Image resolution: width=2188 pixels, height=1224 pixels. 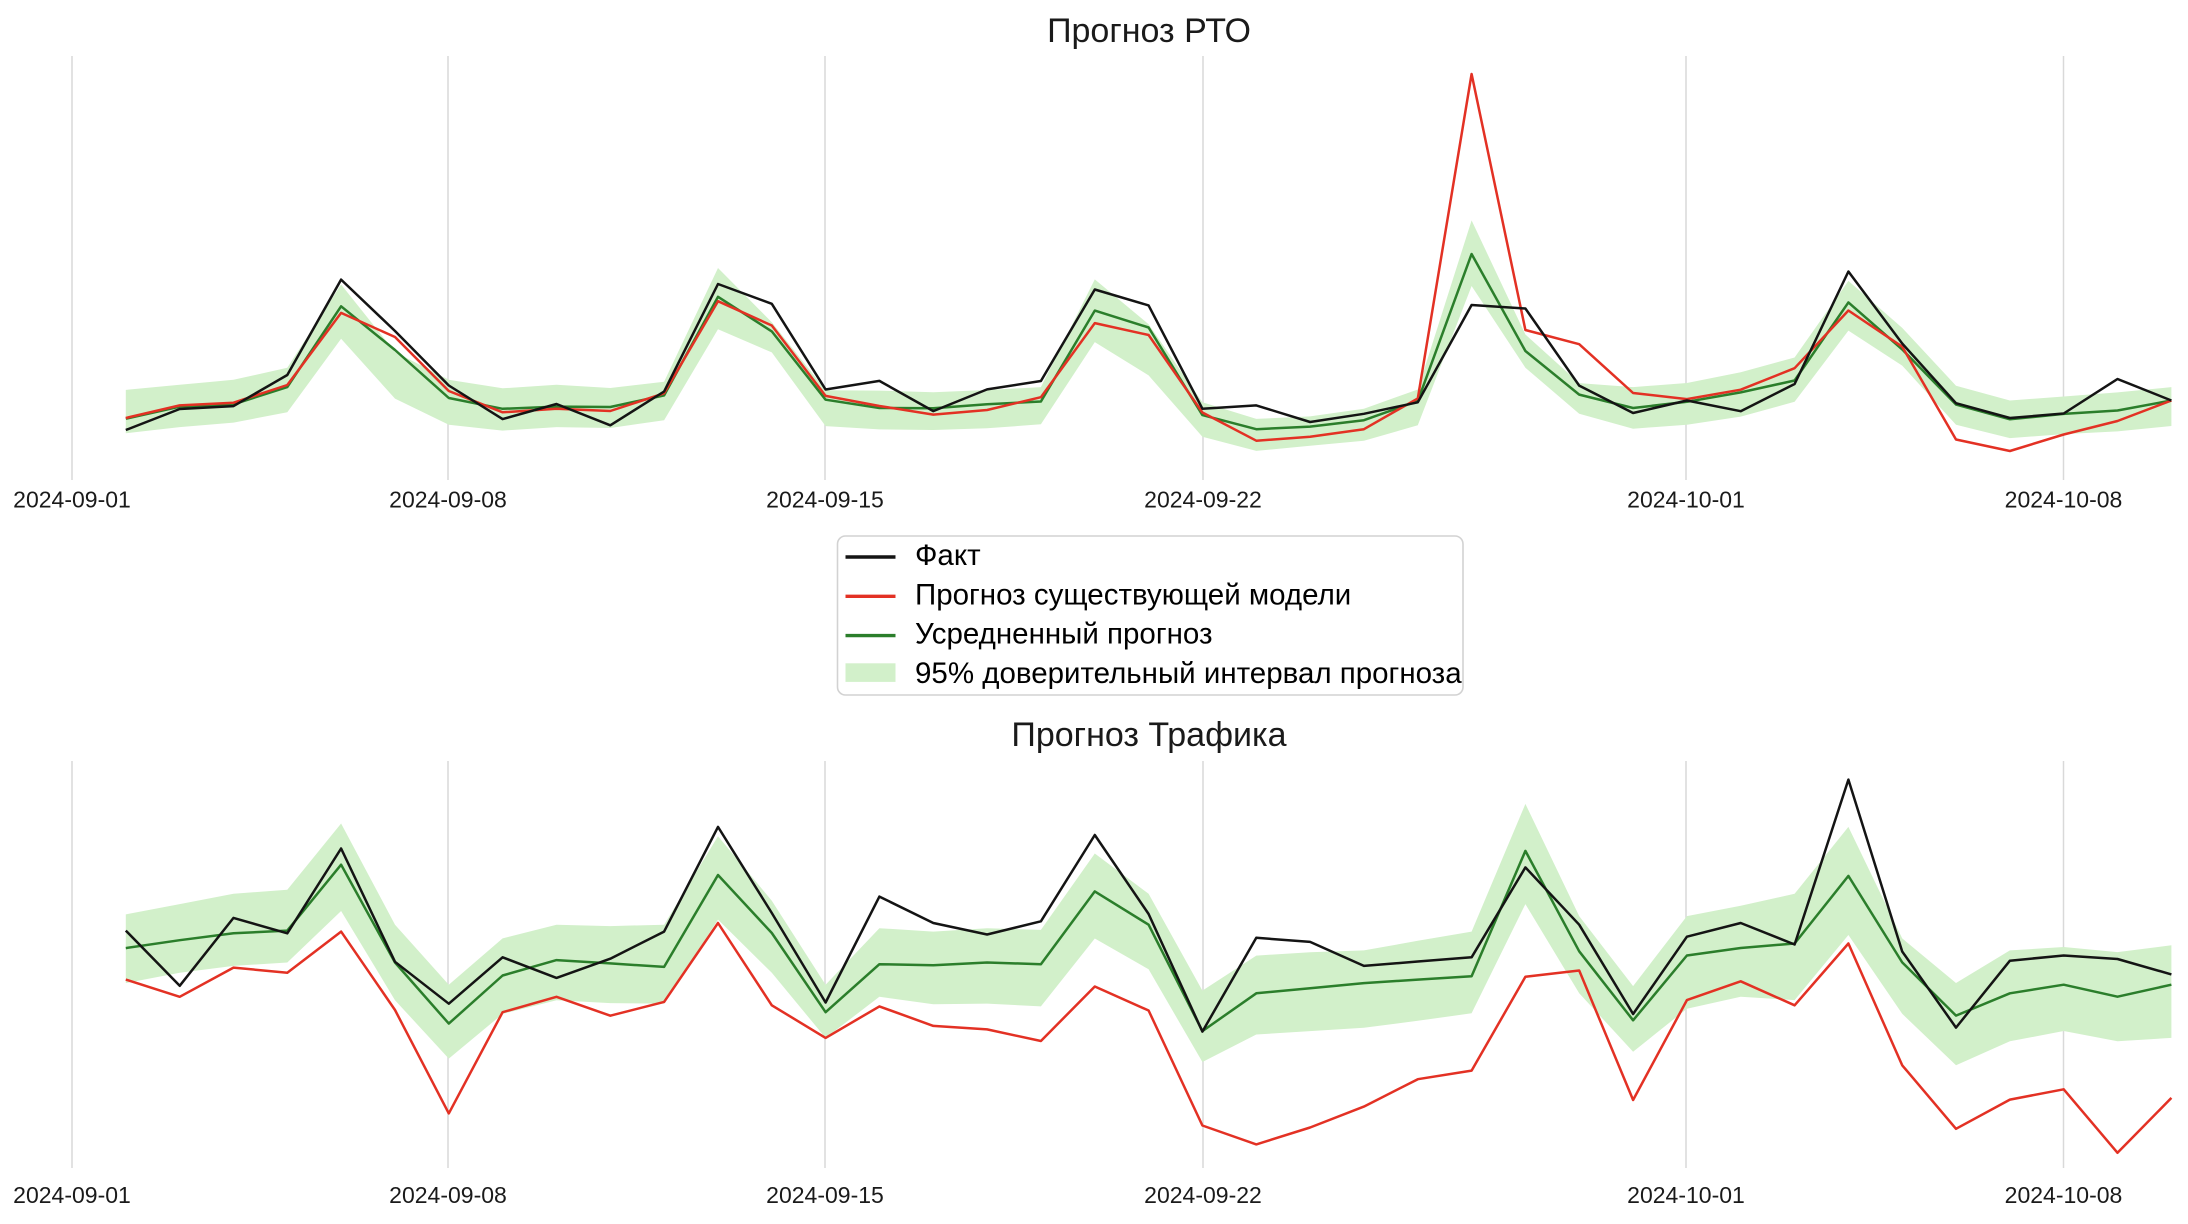 I want to click on svg-text: Факт, so click(x=948, y=555).